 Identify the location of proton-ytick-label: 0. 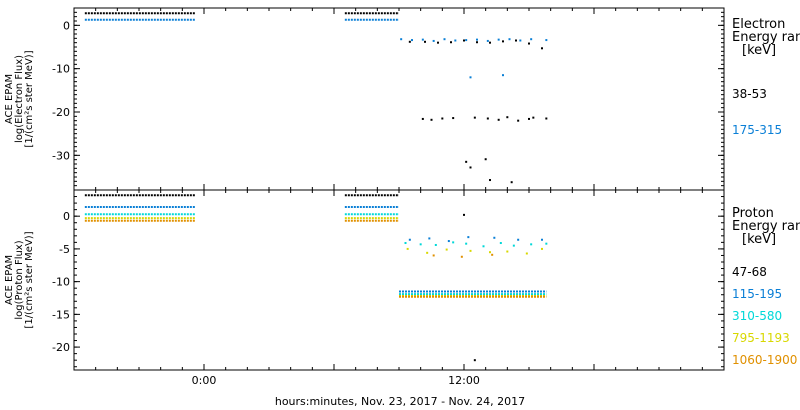
(66, 216).